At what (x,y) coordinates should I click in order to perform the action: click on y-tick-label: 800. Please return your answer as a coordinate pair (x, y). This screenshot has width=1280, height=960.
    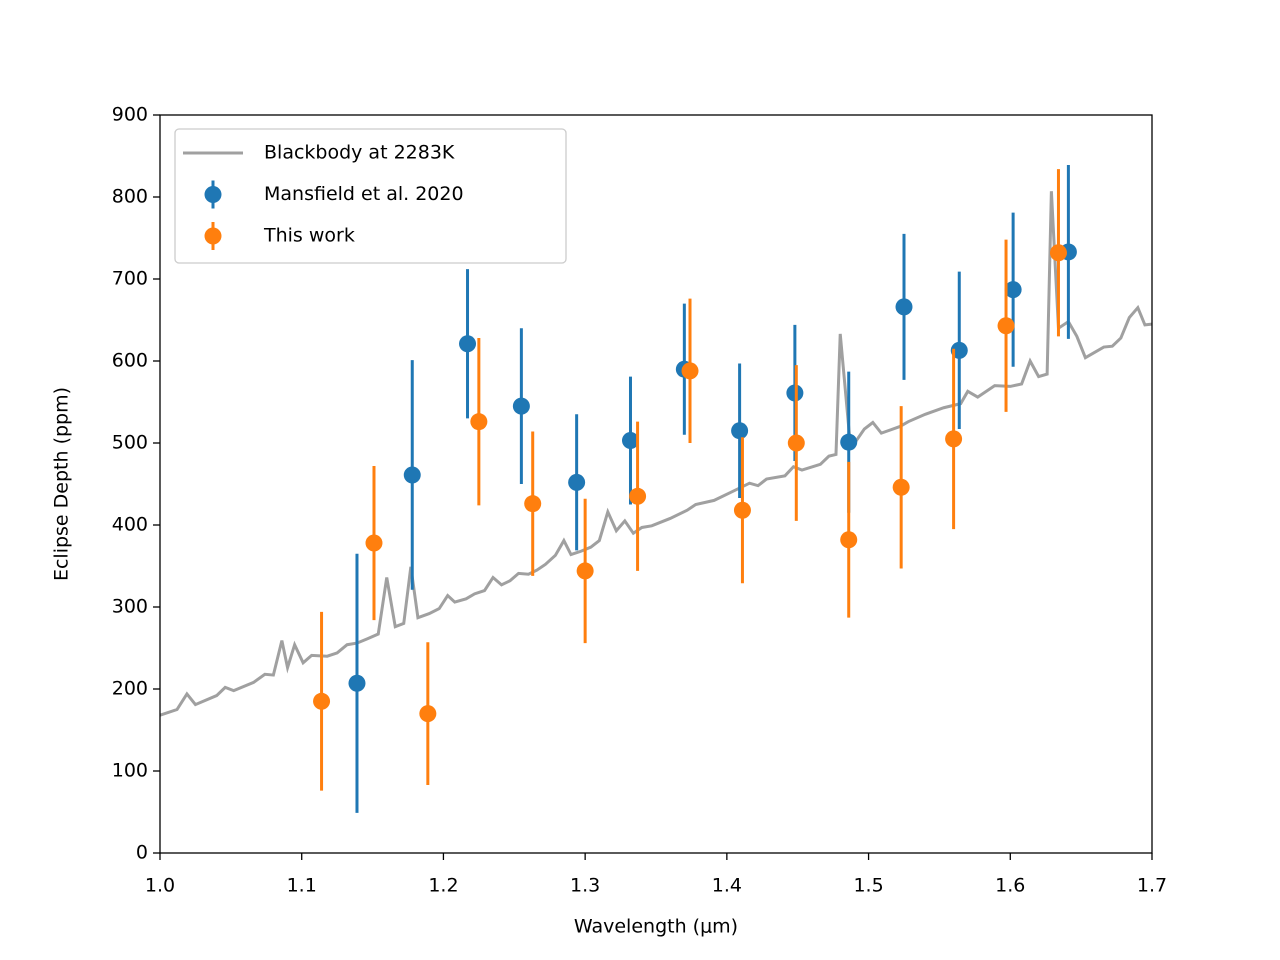
    Looking at the image, I should click on (130, 197).